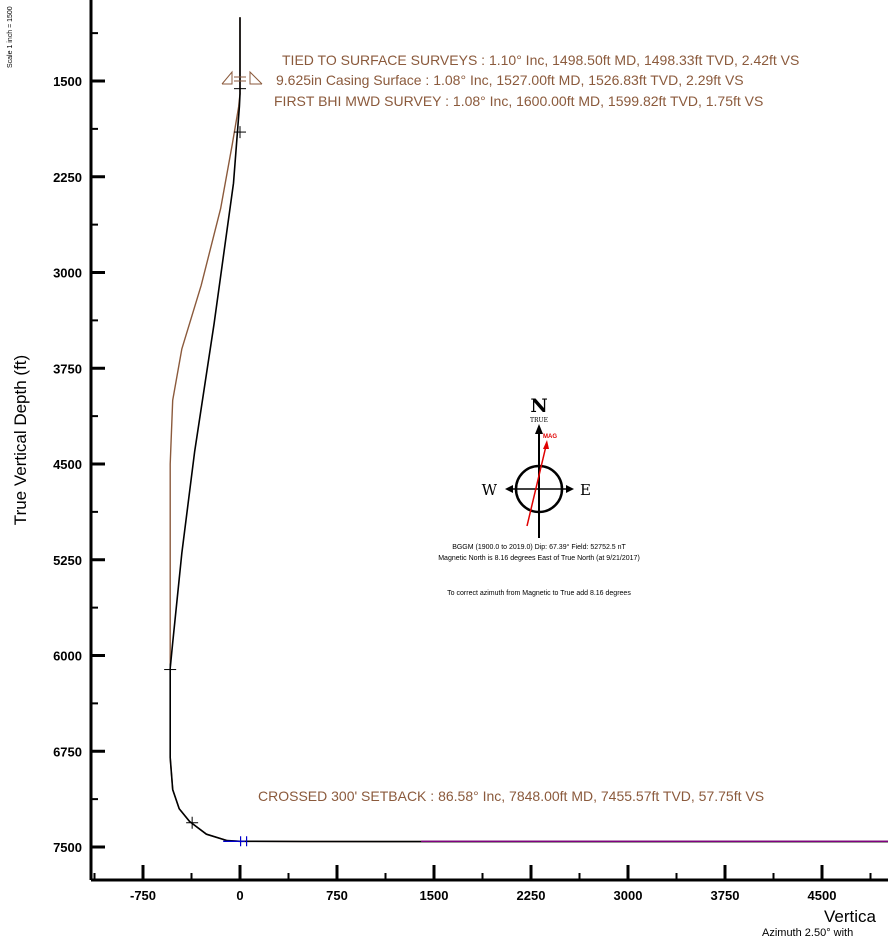 The image size is (888, 939). I want to click on x-tick-label--750: -750, so click(143, 895).